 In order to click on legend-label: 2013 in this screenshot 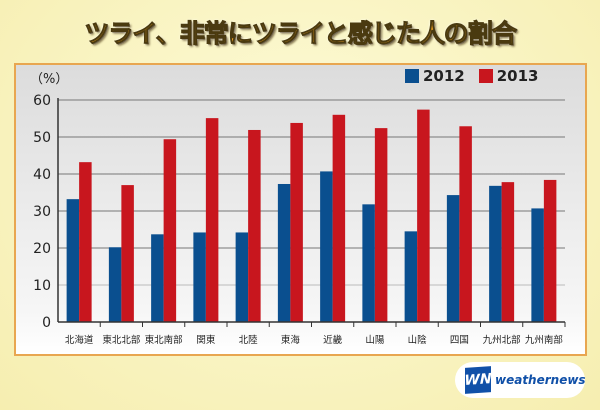, I will do `click(517, 76)`.